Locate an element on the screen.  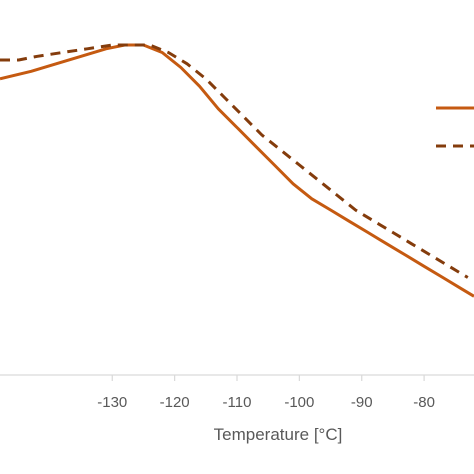
x-tick-label: -130 is located at coordinates (112, 402).